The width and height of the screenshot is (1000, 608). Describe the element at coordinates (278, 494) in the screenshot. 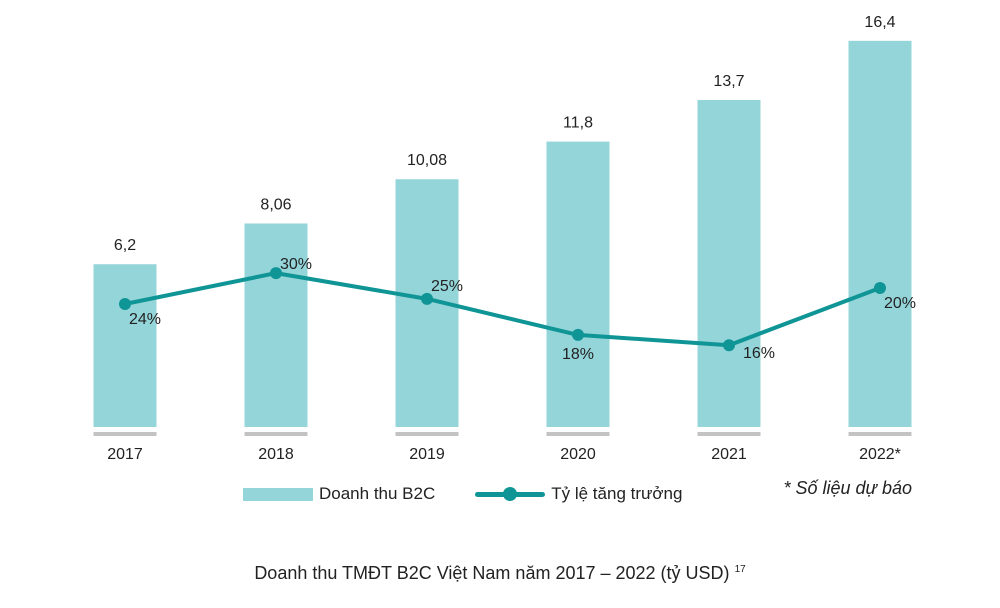

I see `legend-swatch-bar` at that location.